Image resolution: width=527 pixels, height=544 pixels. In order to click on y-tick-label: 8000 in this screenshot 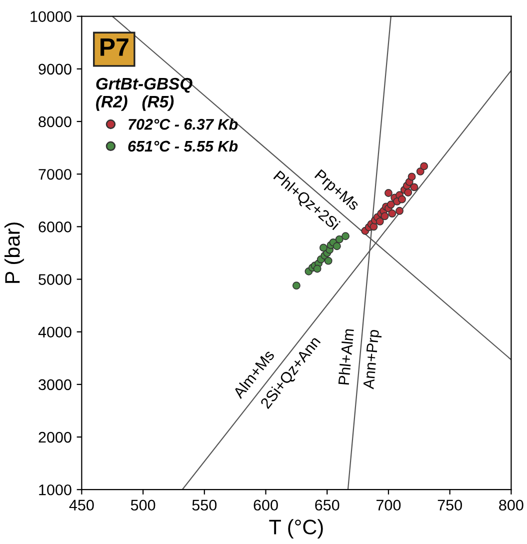, I will do `click(55, 122)`.